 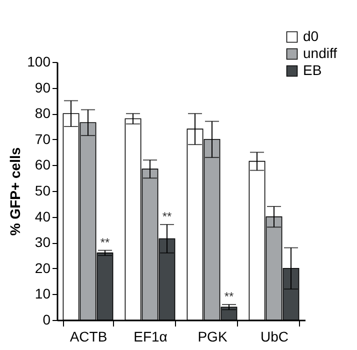 What do you see at coordinates (42, 216) in the screenshot?
I see `y-tick-label: 40` at bounding box center [42, 216].